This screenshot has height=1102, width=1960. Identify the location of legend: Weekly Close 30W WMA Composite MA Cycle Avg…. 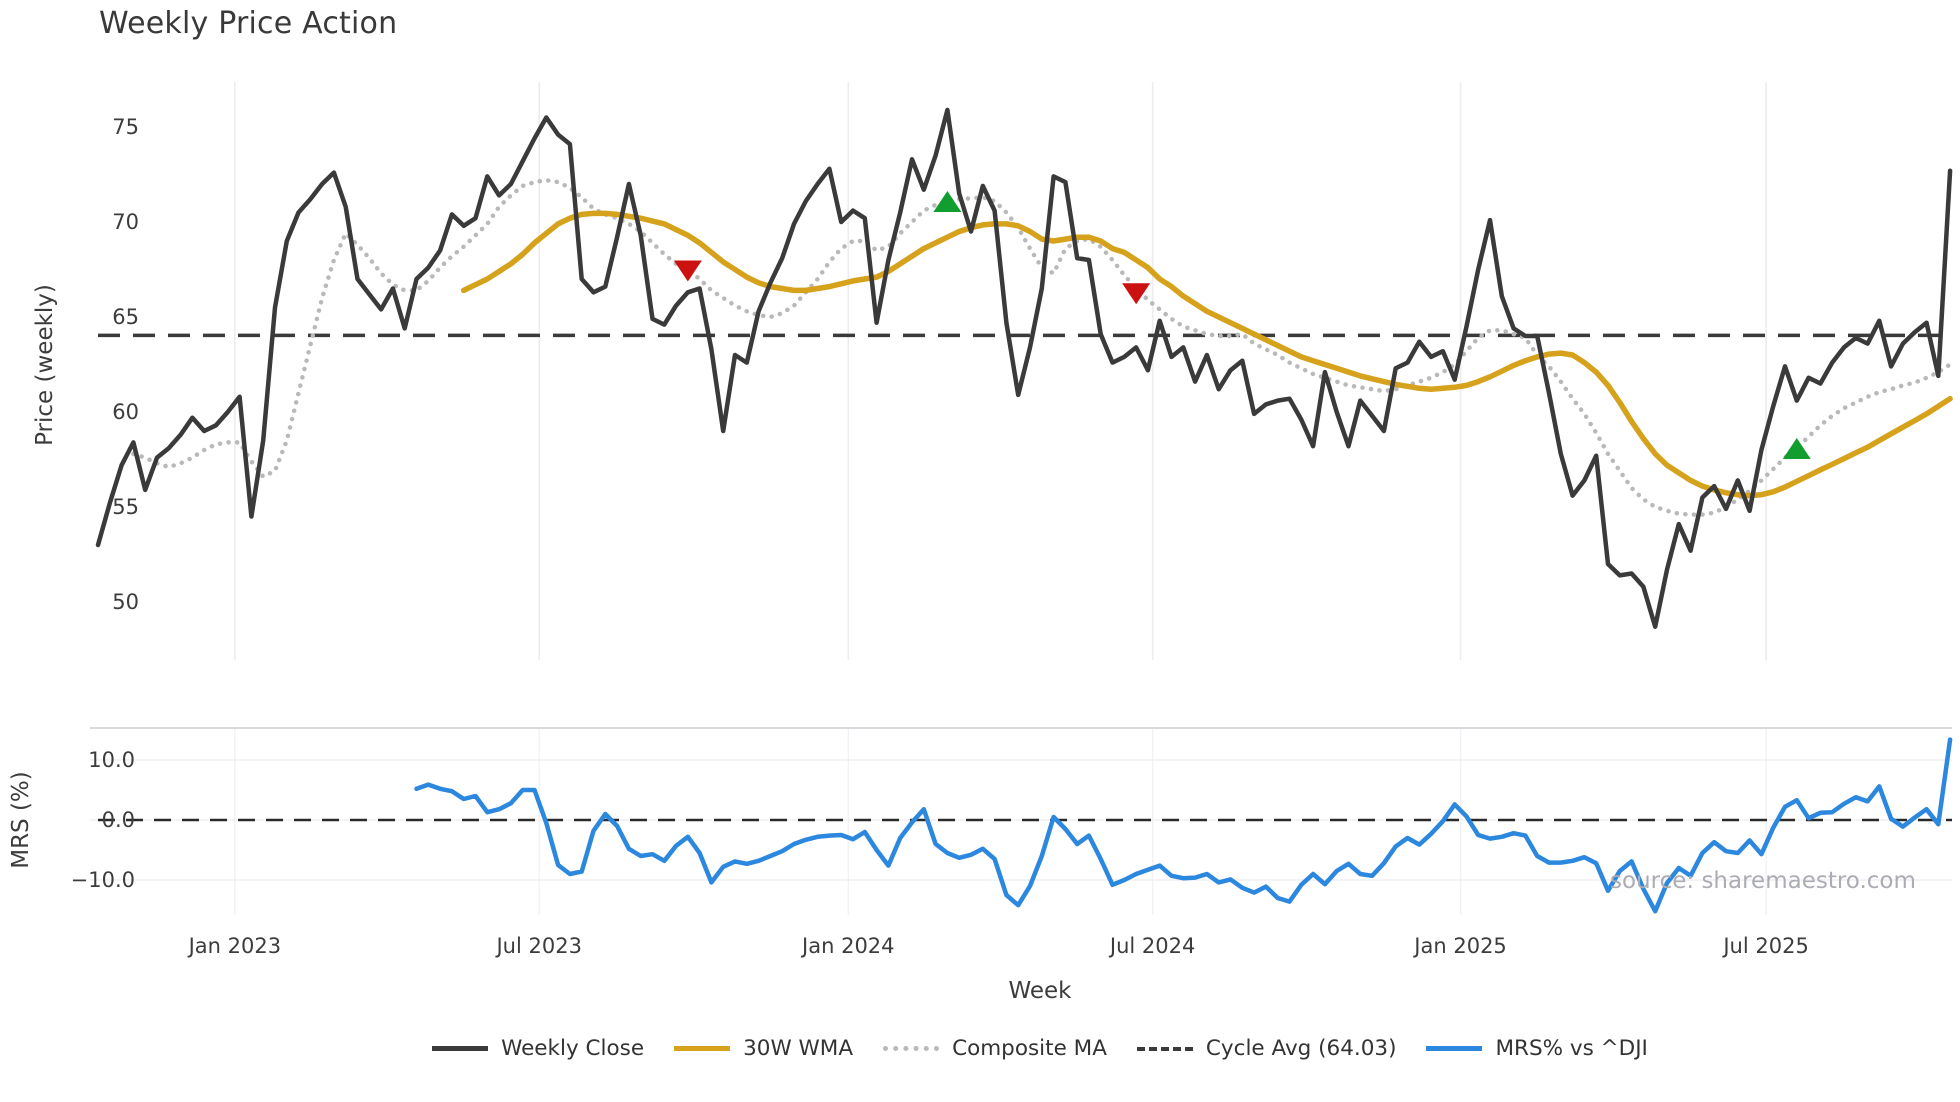
(1040, 1048).